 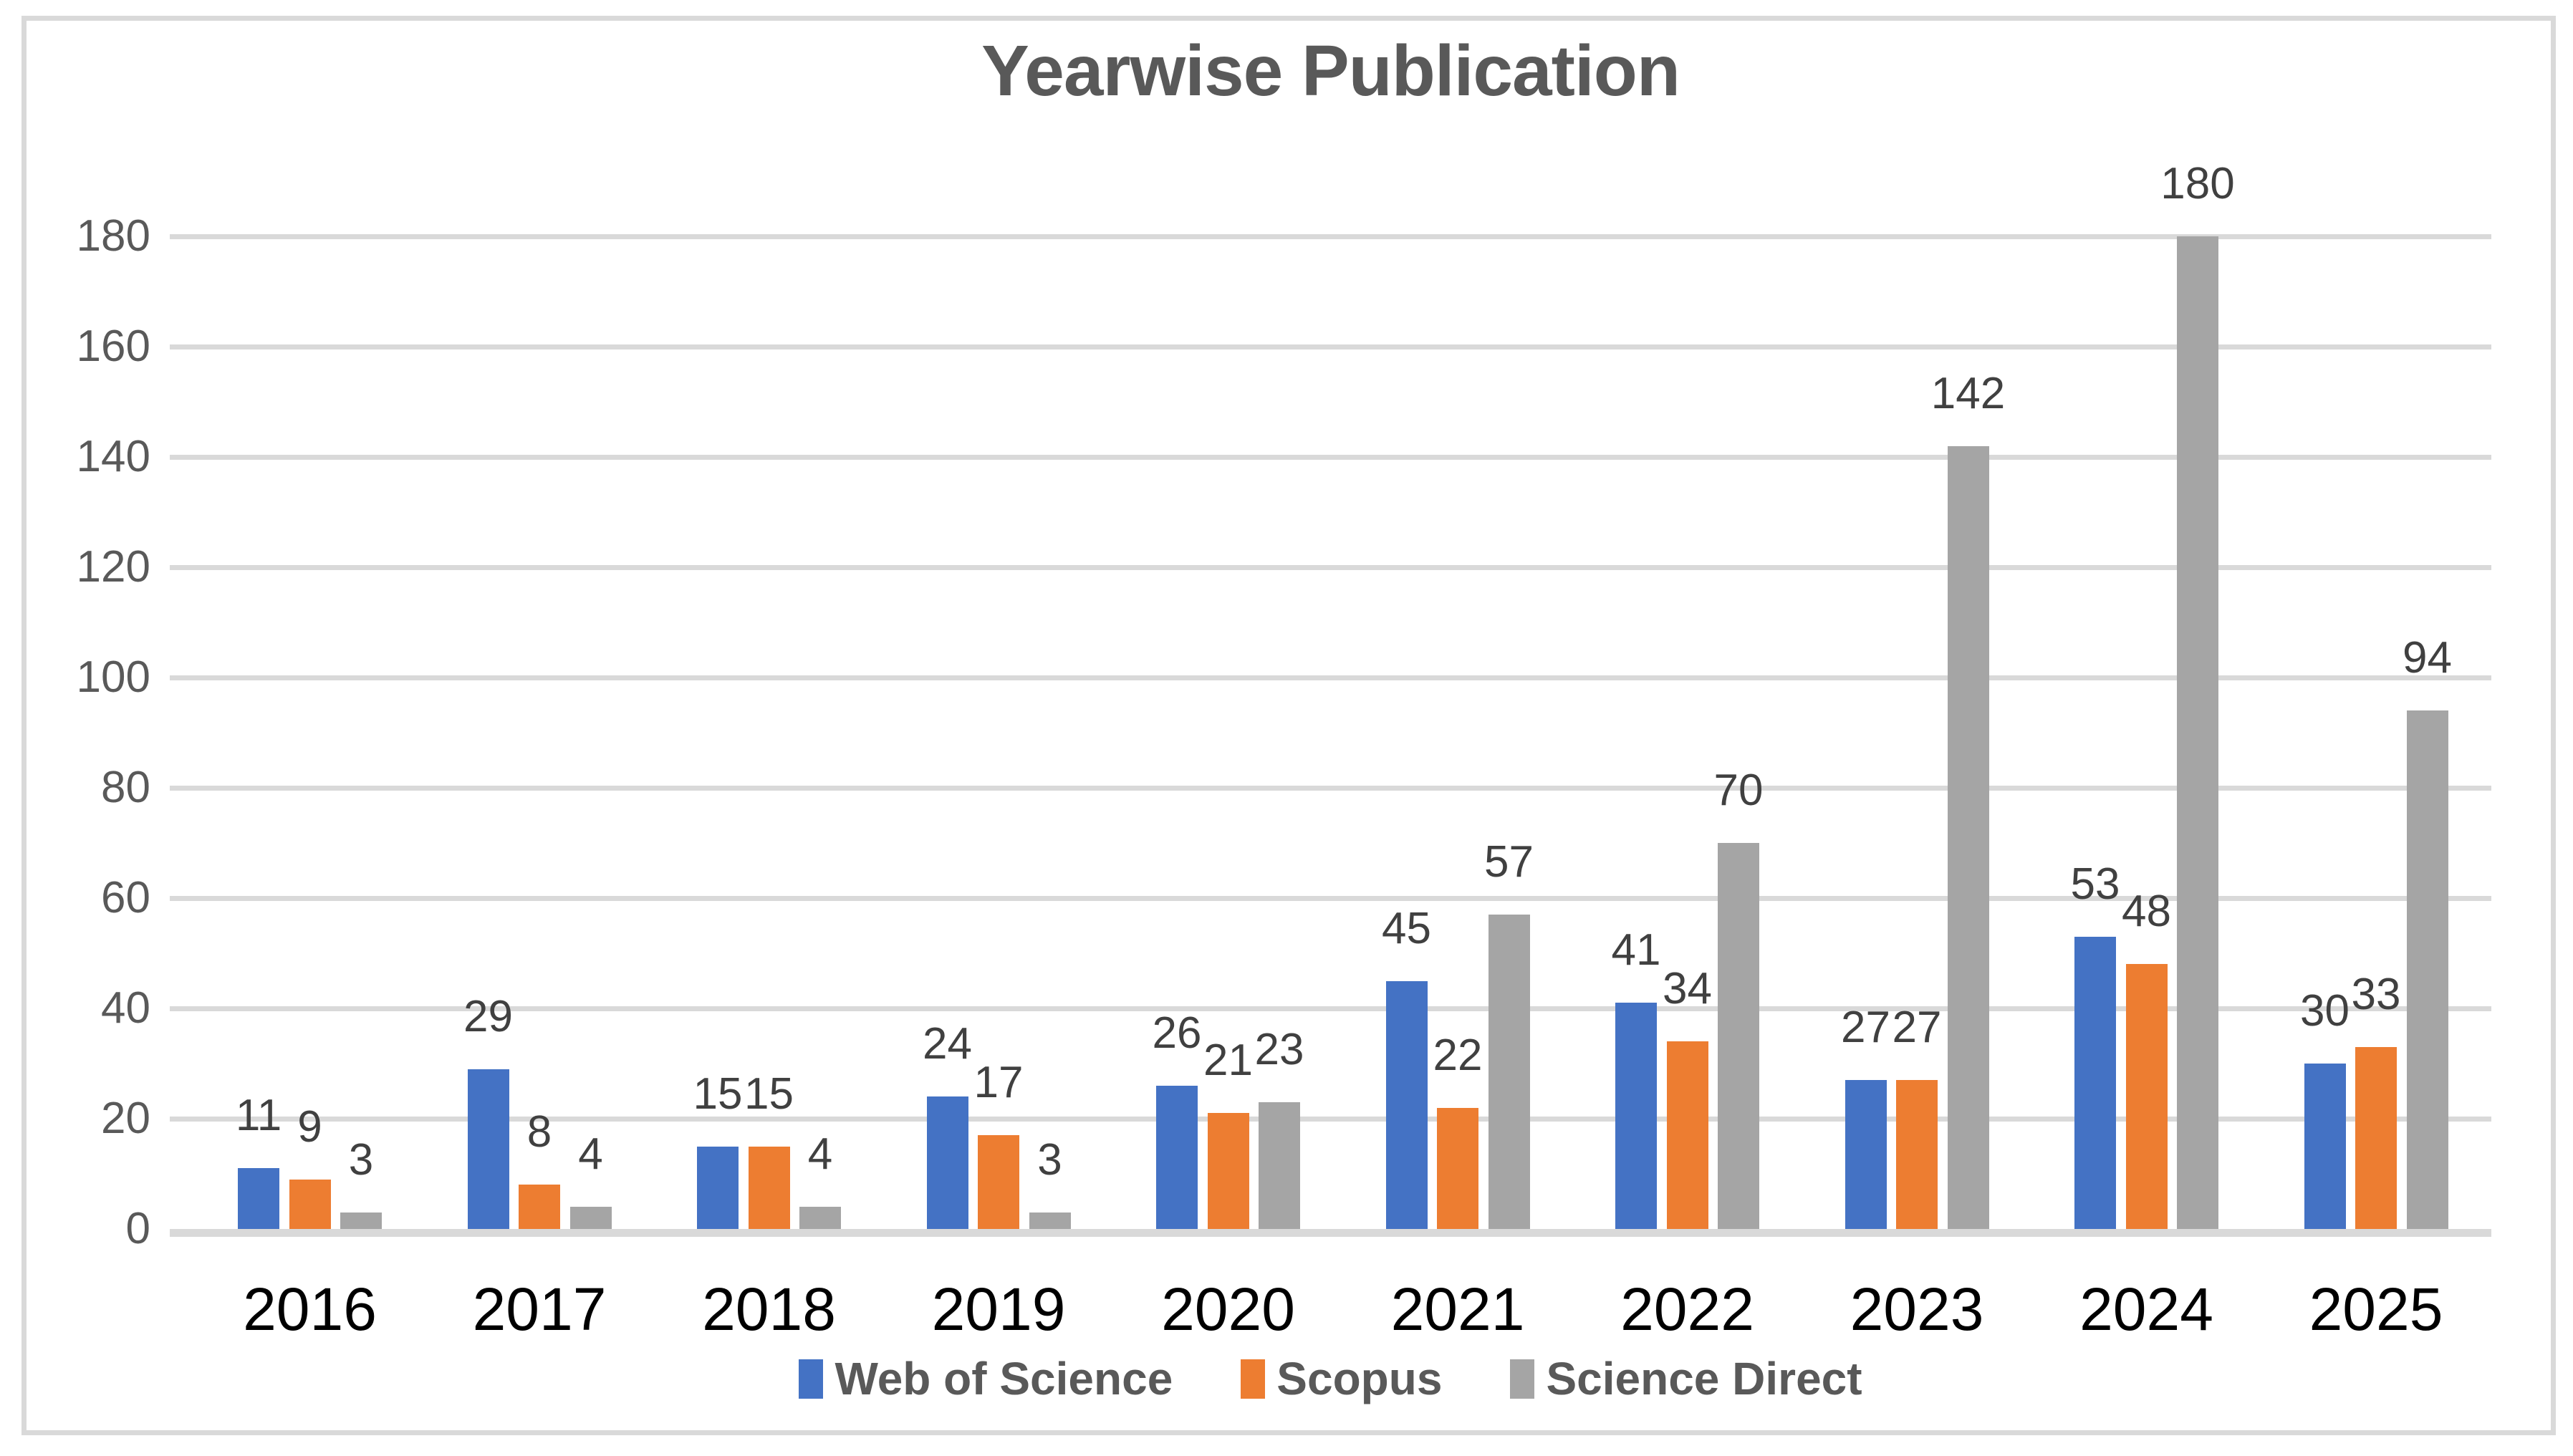 I want to click on bar-value-label: 94, so click(x=2428, y=658).